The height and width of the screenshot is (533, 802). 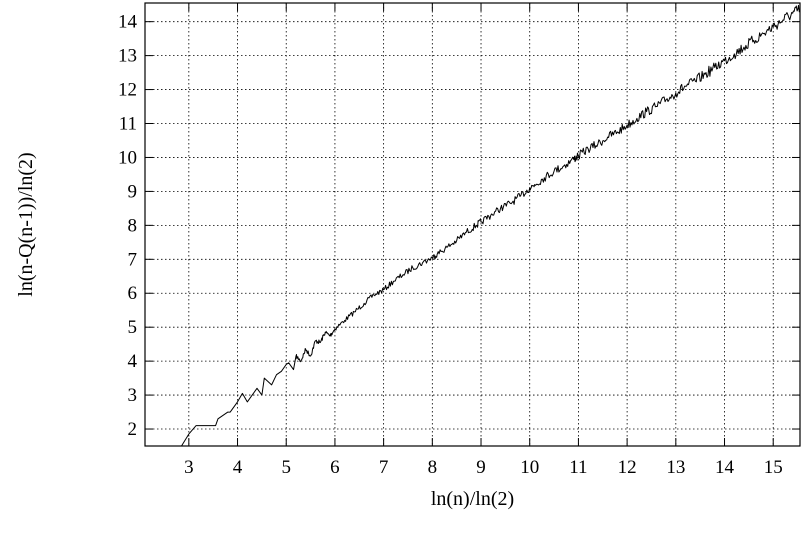 What do you see at coordinates (578, 467) in the screenshot?
I see `x-tick-label: 11` at bounding box center [578, 467].